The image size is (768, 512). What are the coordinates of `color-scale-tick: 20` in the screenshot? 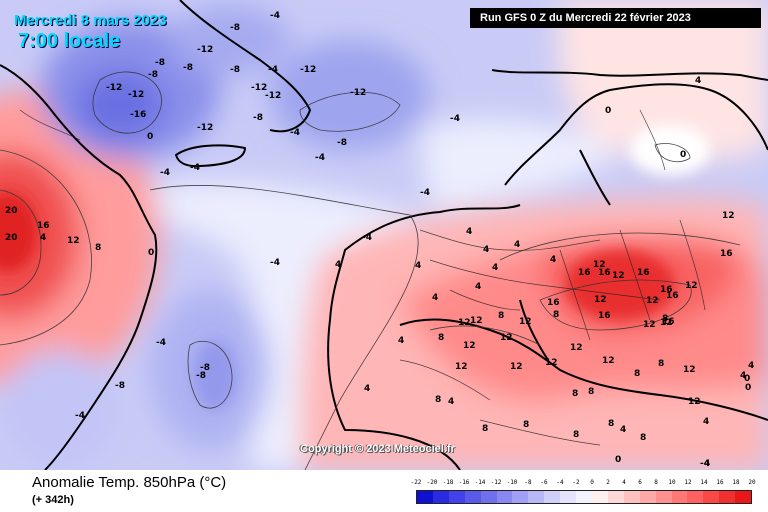 It's located at (752, 482).